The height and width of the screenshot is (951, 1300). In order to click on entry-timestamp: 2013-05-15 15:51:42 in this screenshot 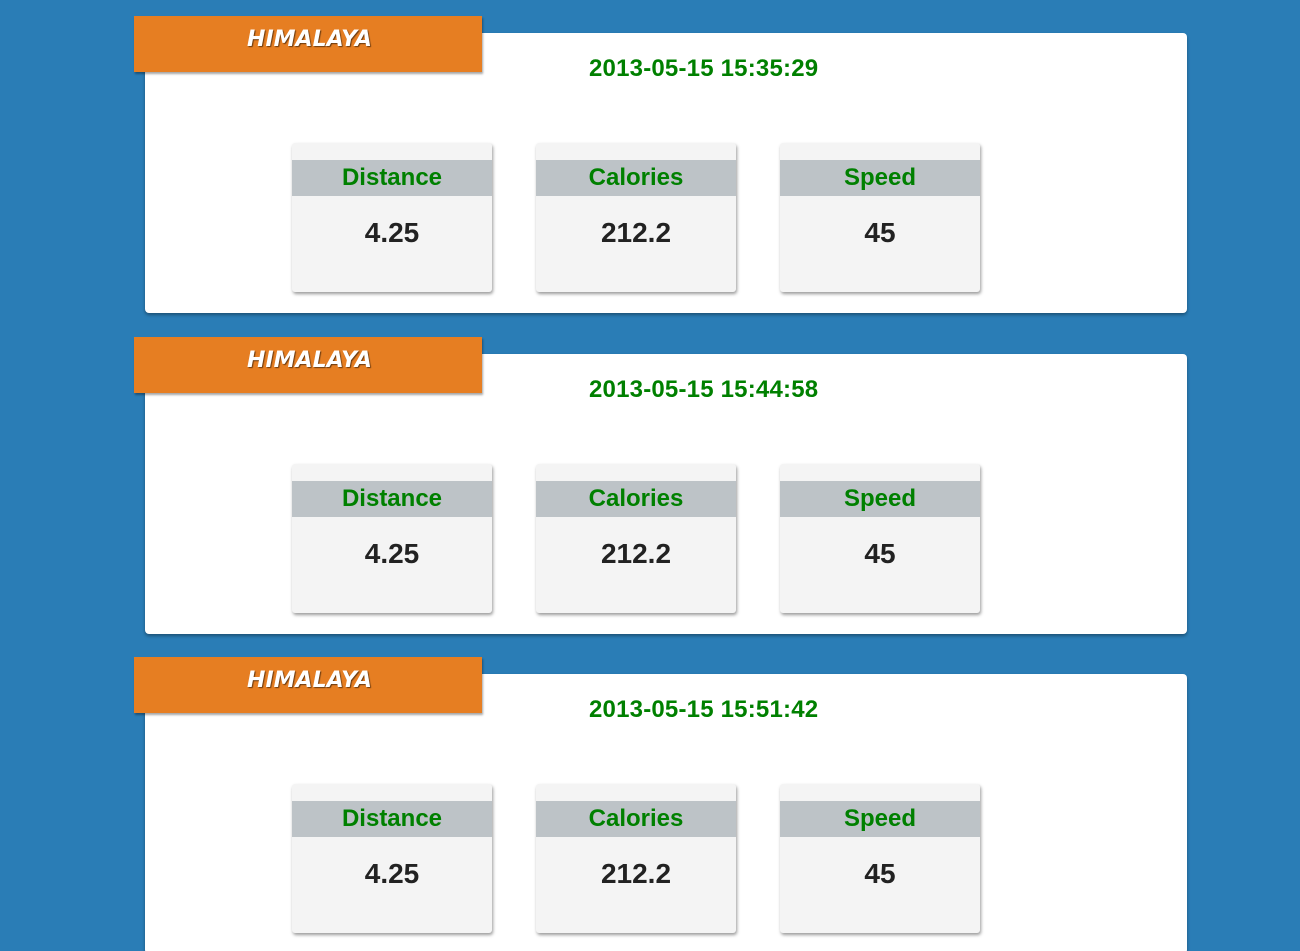, I will do `click(704, 709)`.